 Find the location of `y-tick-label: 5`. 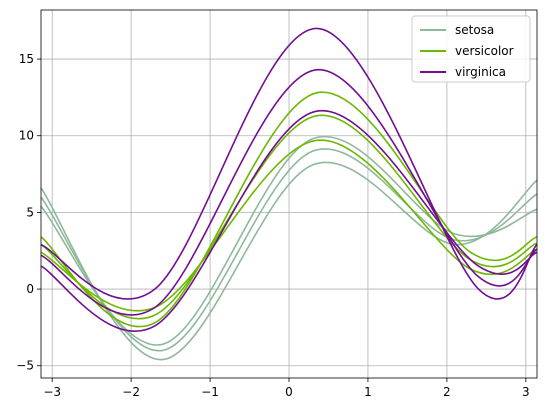

y-tick-label: 5 is located at coordinates (30, 212).